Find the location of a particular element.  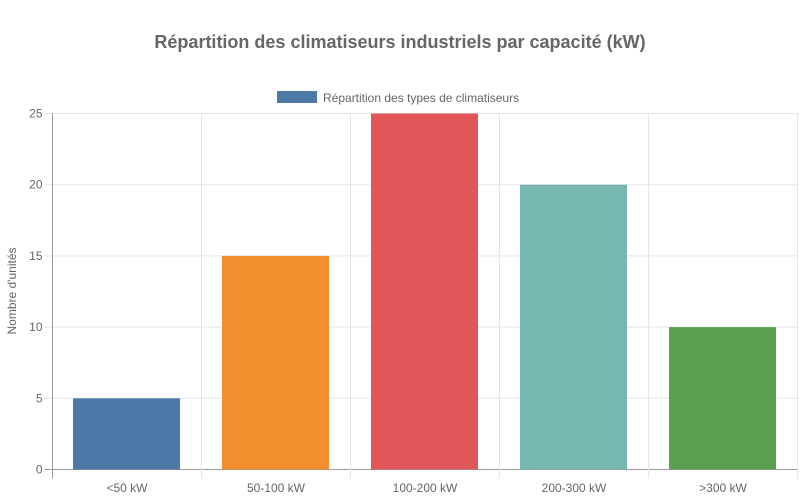

y-tick-label: 20 is located at coordinates (36, 185).